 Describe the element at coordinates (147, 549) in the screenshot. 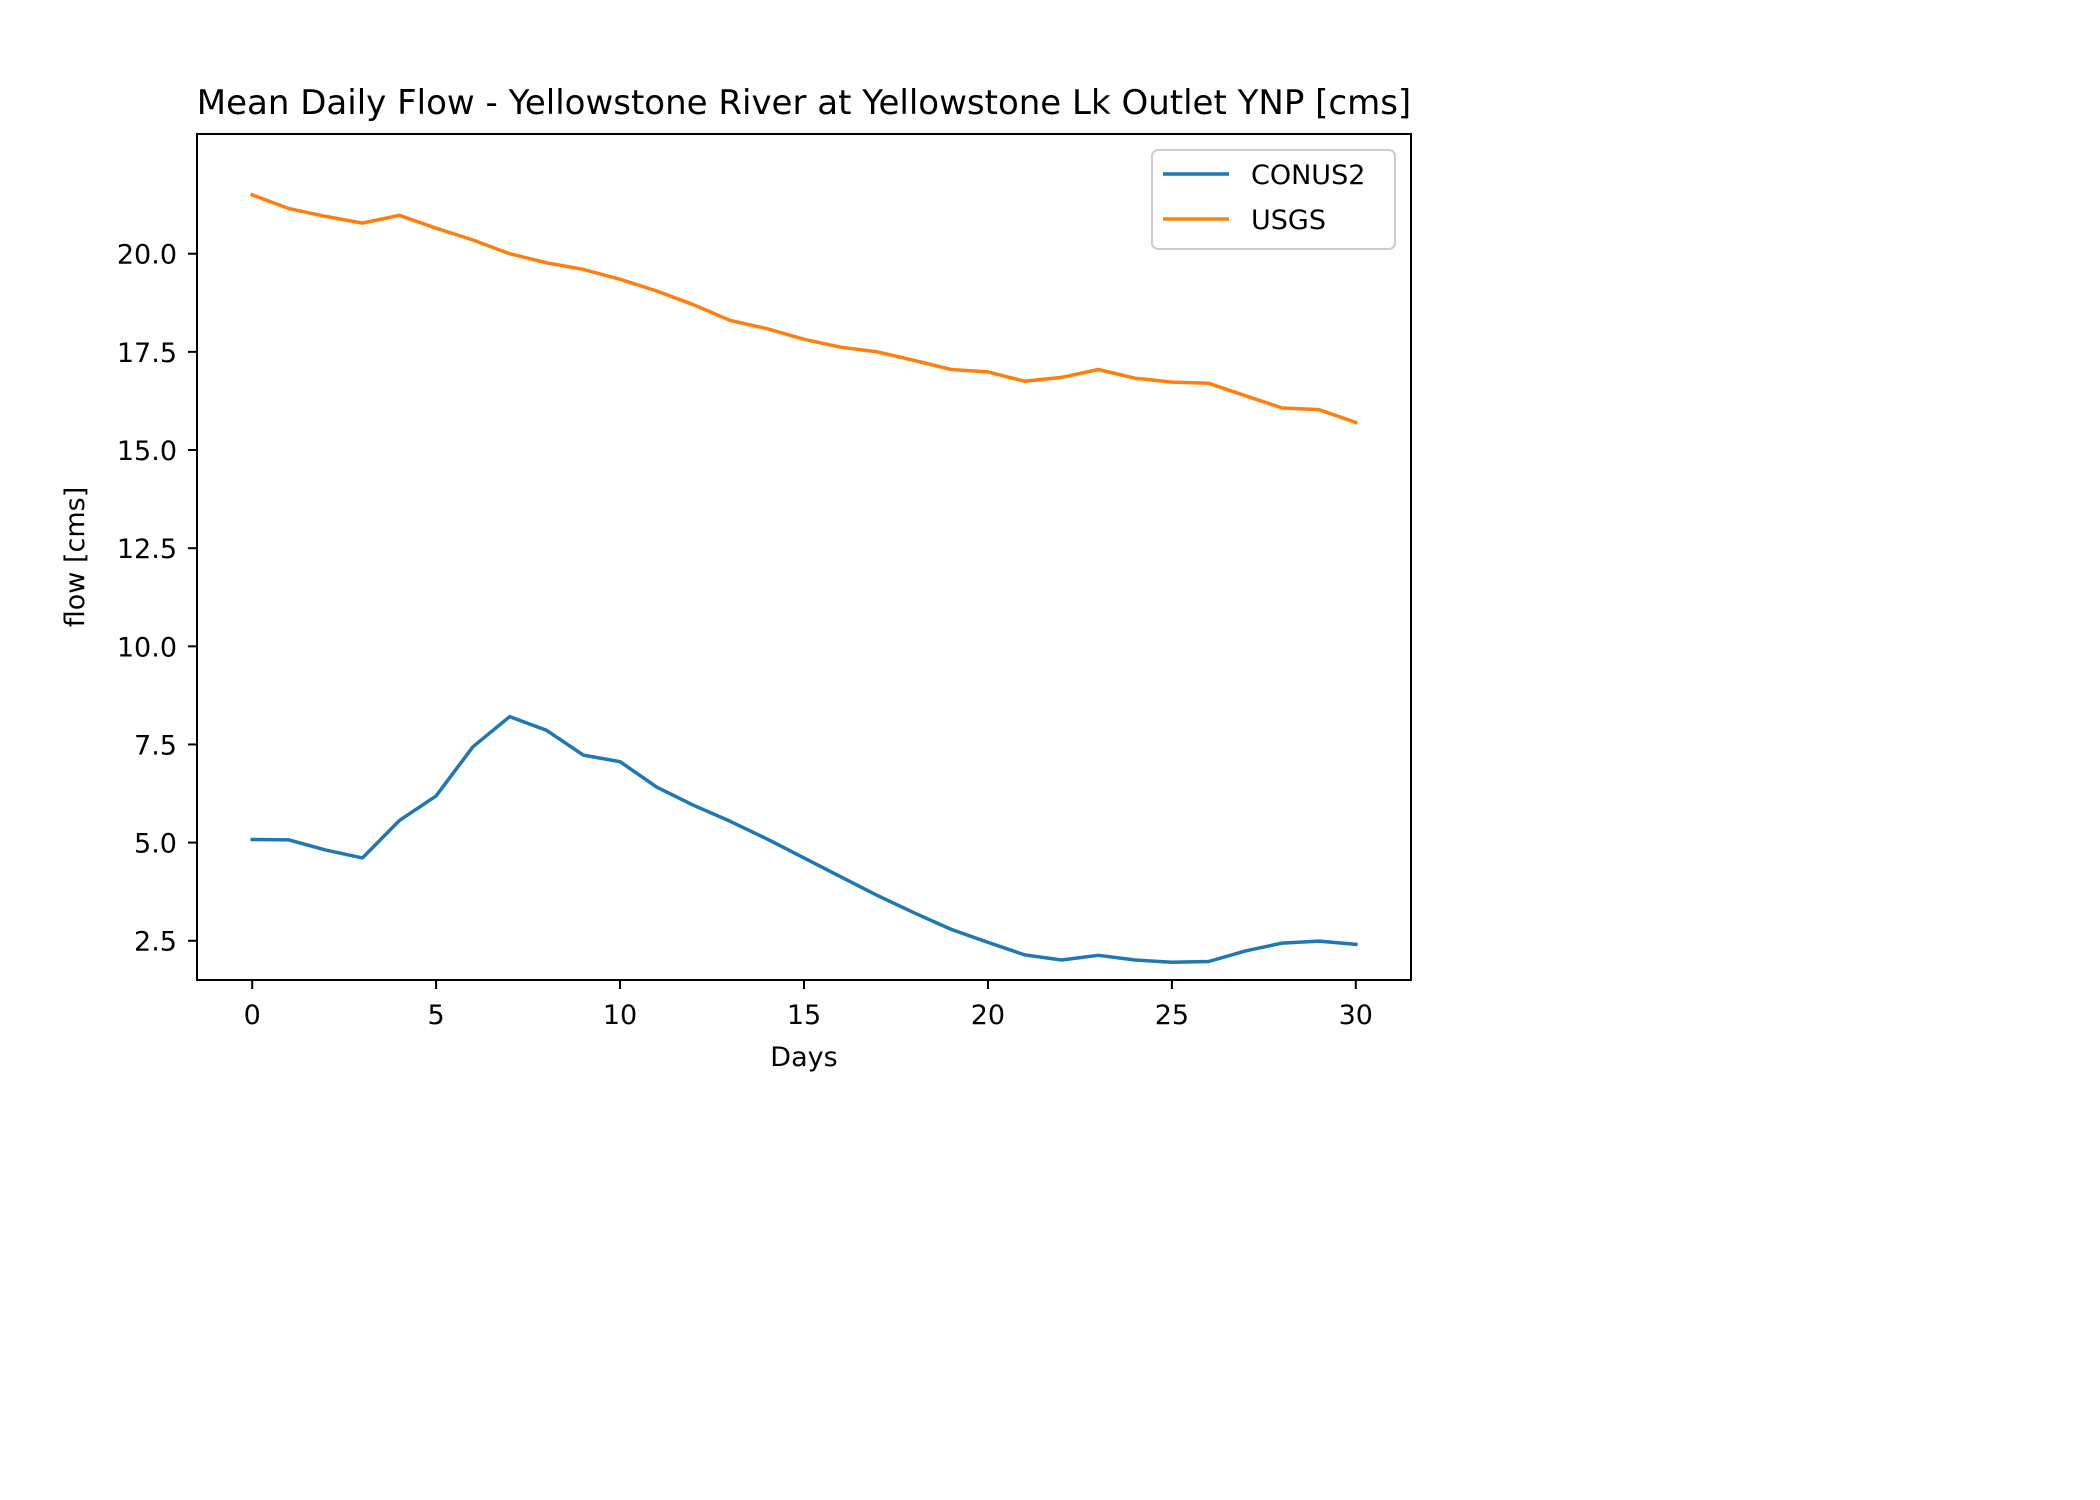

I see `y-tick-label: 12.5` at that location.